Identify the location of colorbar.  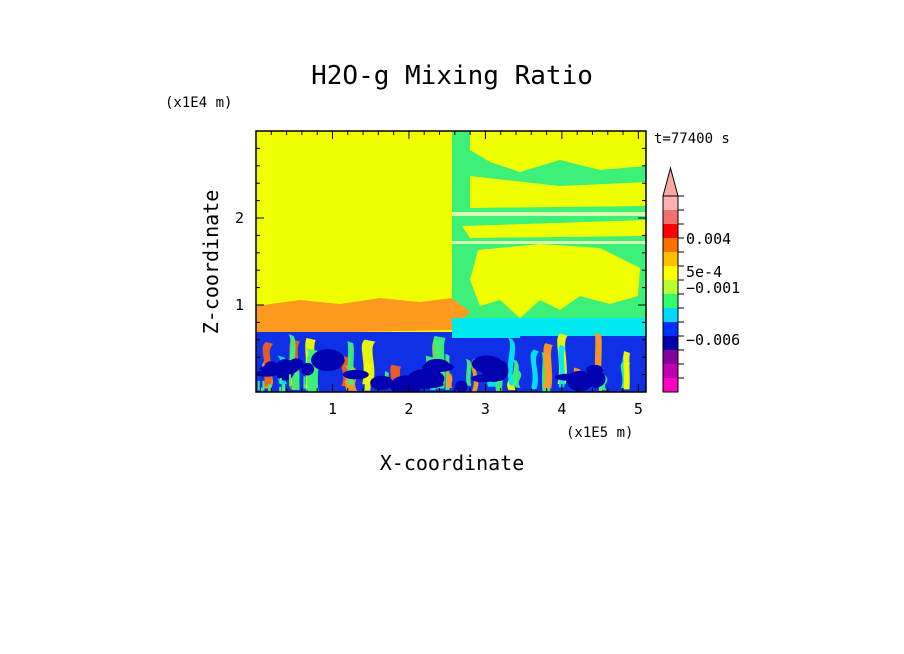
(673, 279).